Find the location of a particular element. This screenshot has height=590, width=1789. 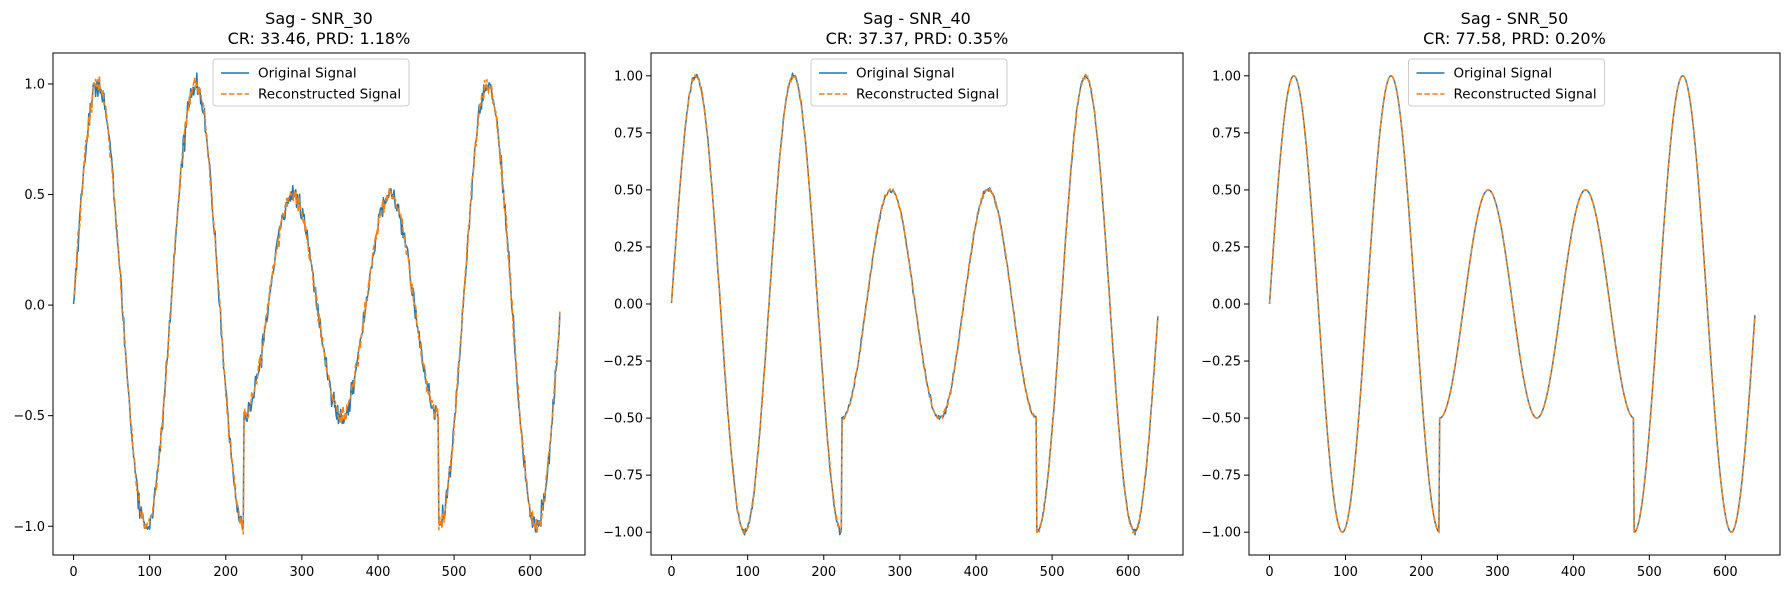

chart-subtitle: CR: 37.37, PRD: 0.35% is located at coordinates (917, 38).